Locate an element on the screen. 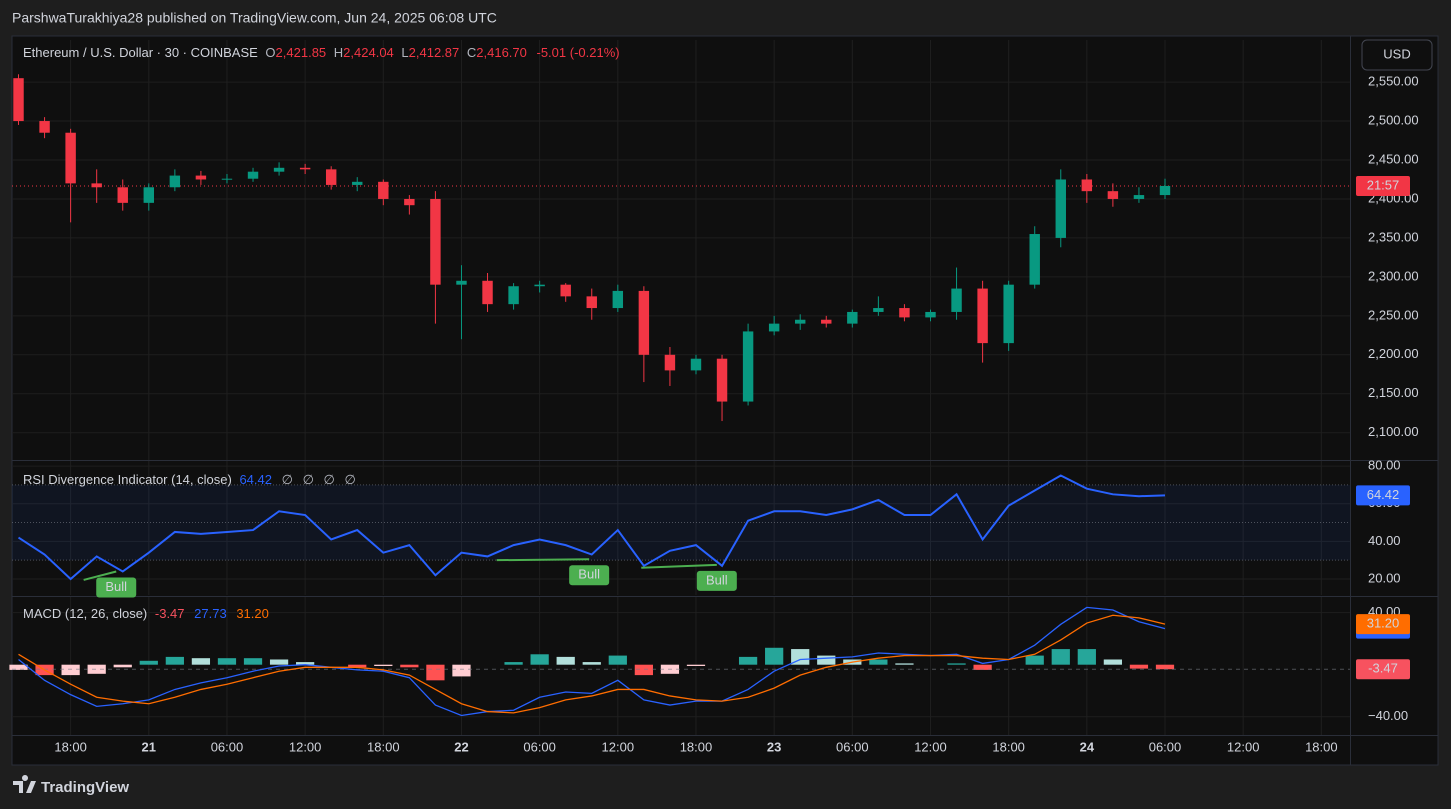 The width and height of the screenshot is (1451, 809). y-tick-label: 20.00 is located at coordinates (1384, 577).